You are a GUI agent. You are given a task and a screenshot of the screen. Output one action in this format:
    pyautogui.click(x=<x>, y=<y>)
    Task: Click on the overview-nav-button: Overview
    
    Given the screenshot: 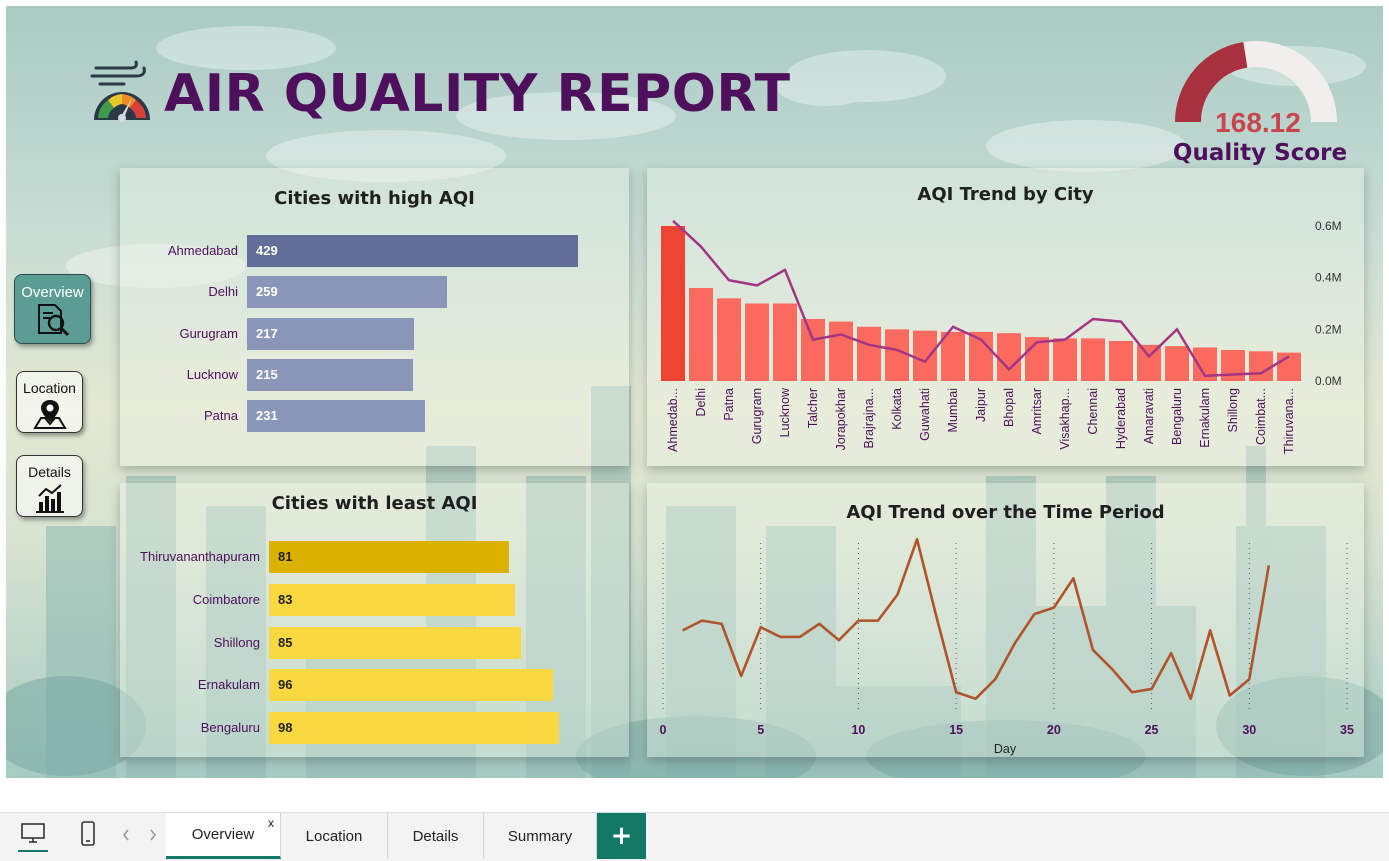 What is the action you would take?
    pyautogui.click(x=52, y=309)
    